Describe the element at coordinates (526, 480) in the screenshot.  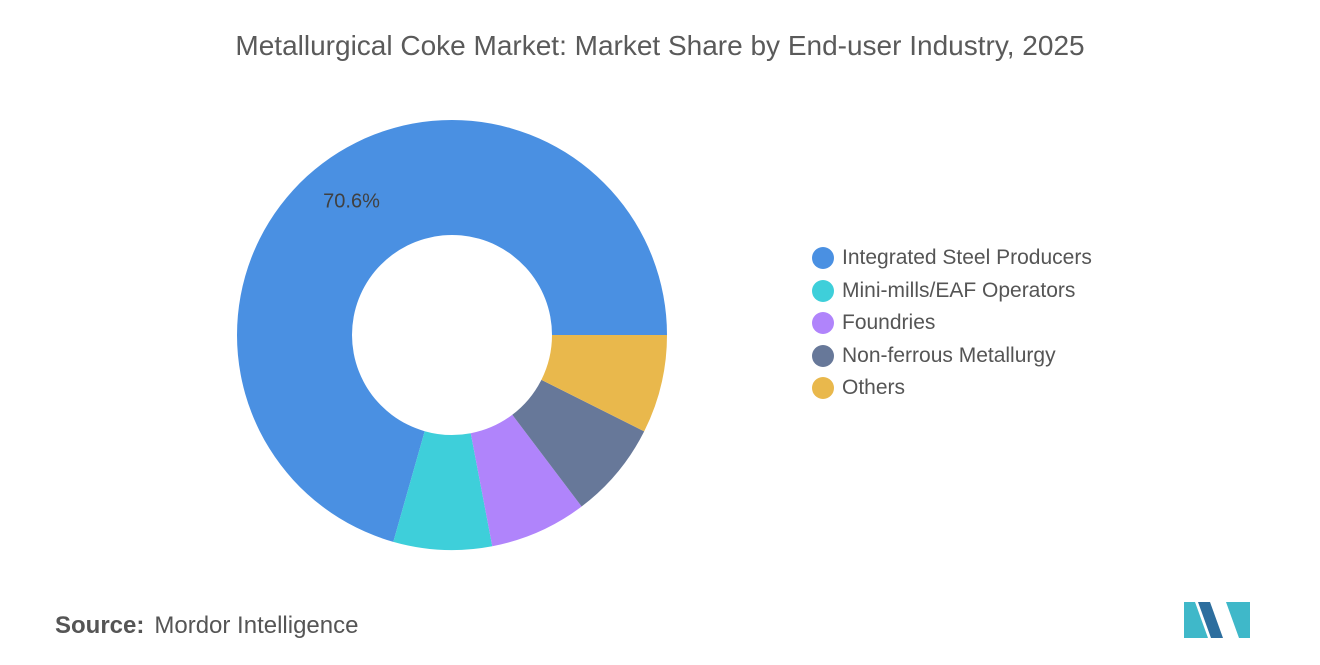
I see `slice-foundries` at that location.